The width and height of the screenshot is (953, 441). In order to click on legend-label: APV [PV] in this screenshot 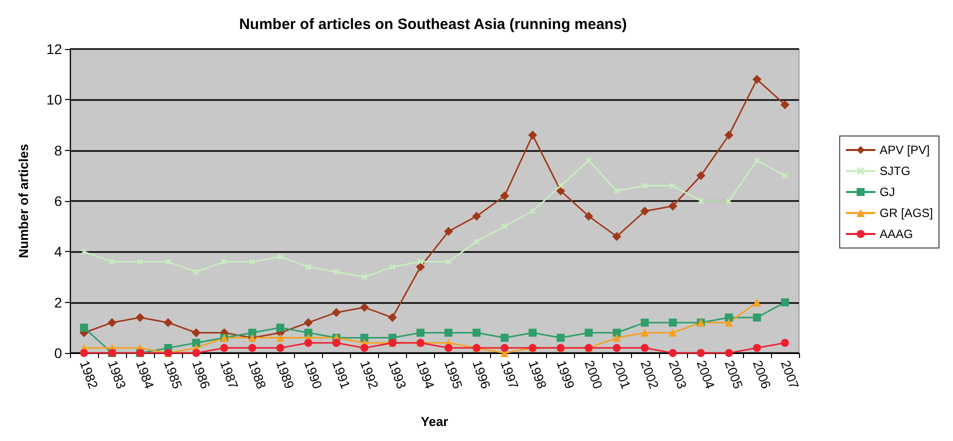, I will do `click(905, 150)`.